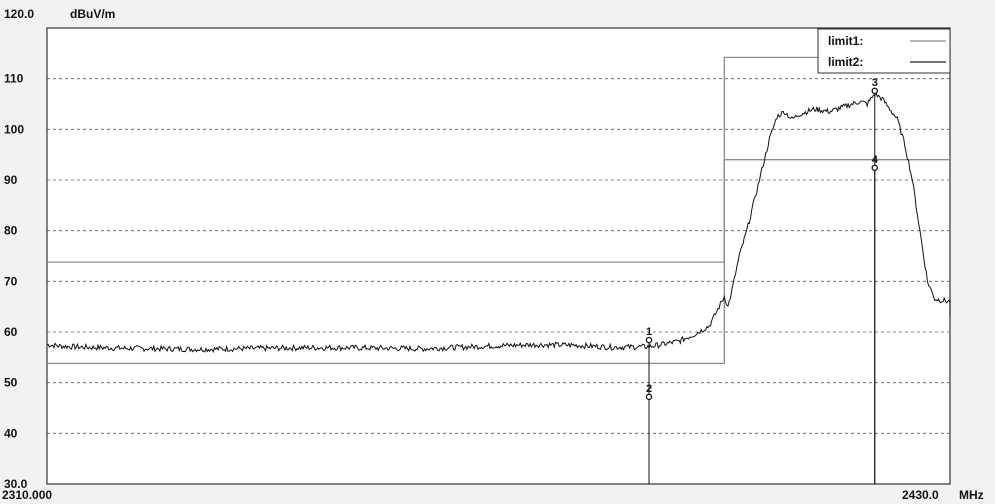  What do you see at coordinates (11, 281) in the screenshot?
I see `y-tick-label-70: 70` at bounding box center [11, 281].